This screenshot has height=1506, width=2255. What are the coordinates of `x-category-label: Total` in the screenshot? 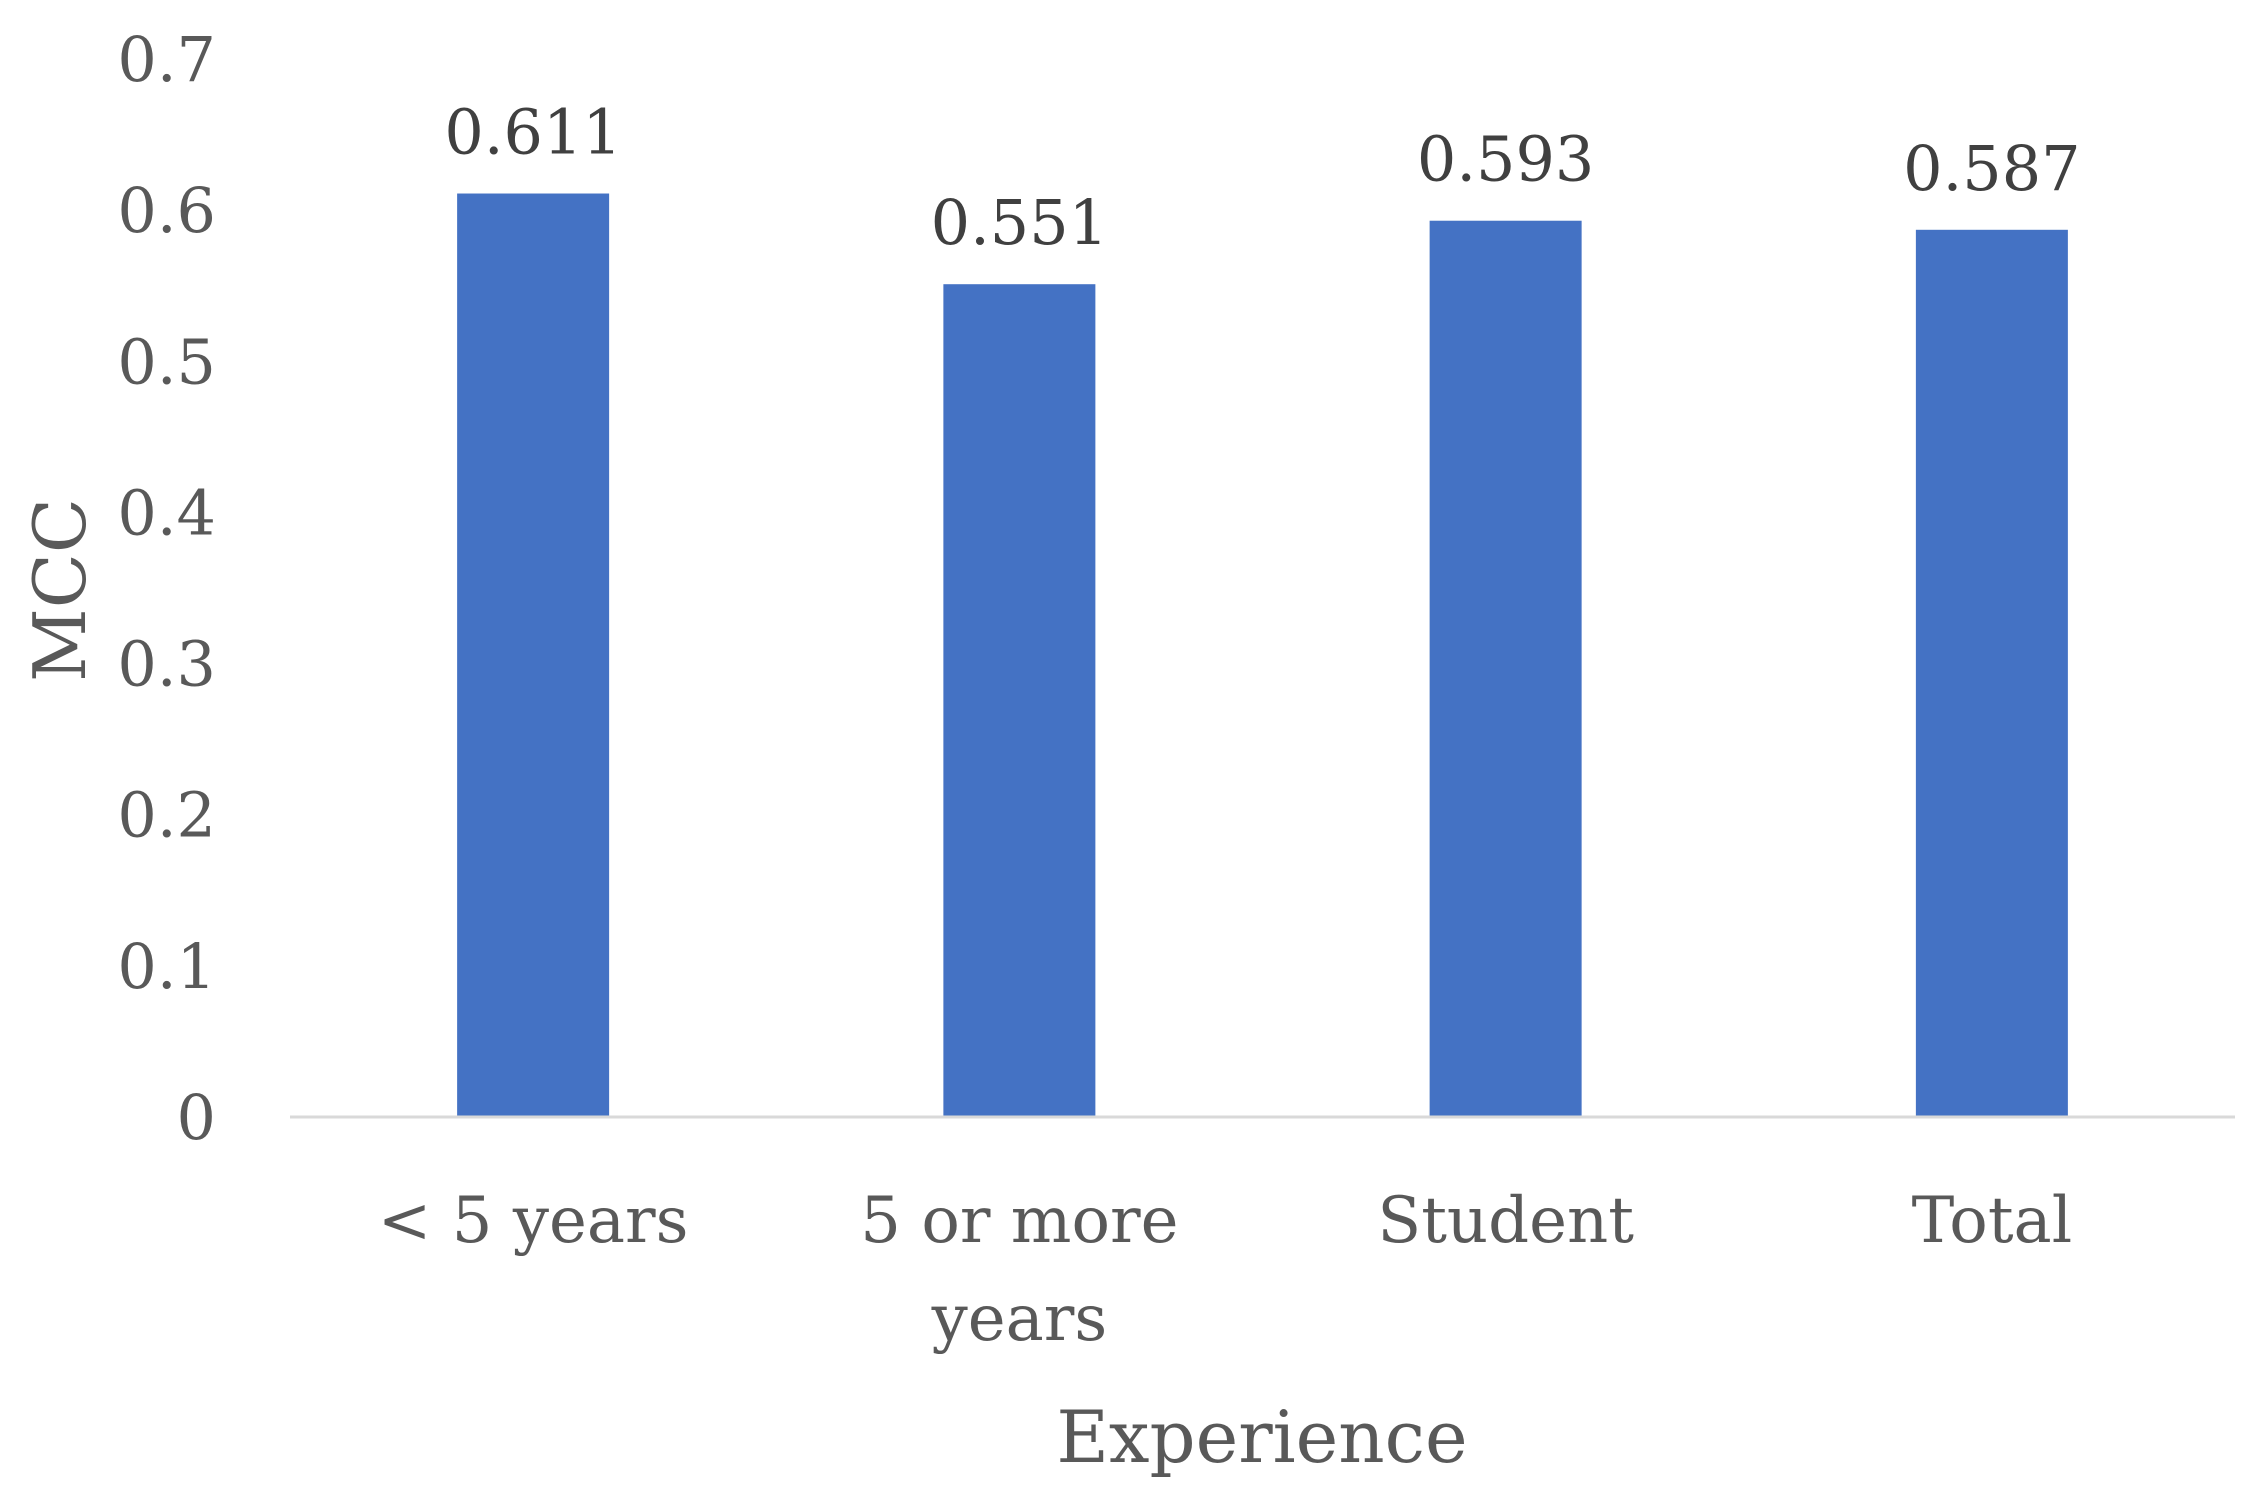 It's located at (1992, 1221).